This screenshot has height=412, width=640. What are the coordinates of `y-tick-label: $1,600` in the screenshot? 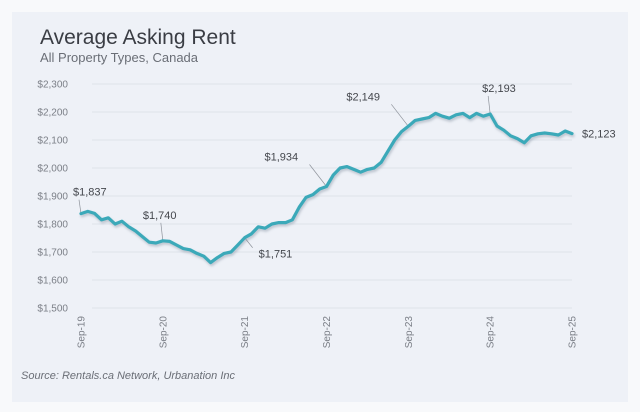 It's located at (52, 281).